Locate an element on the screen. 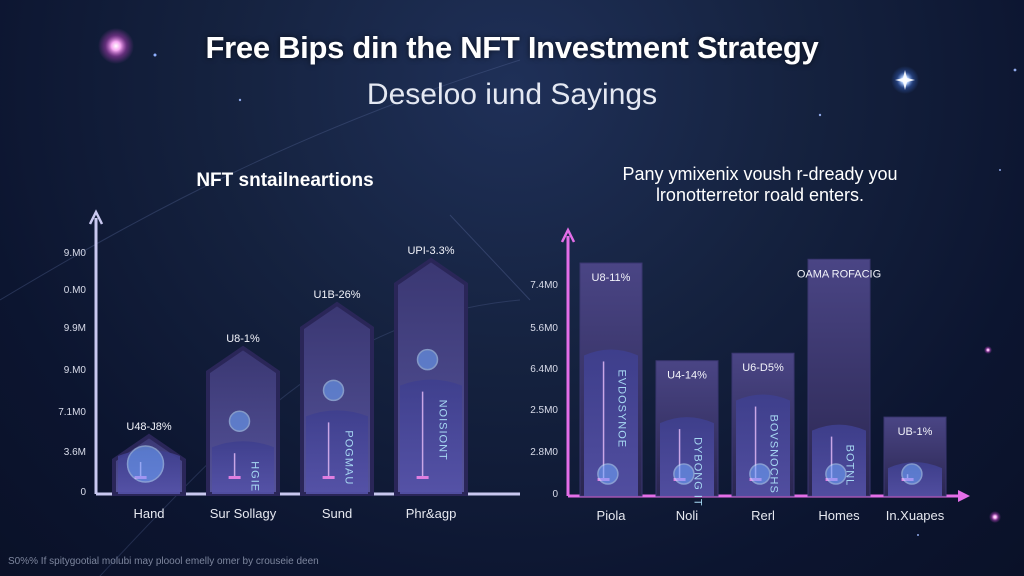 The width and height of the screenshot is (1024, 576). bar-inner-text: HGIE is located at coordinates (254, 476).